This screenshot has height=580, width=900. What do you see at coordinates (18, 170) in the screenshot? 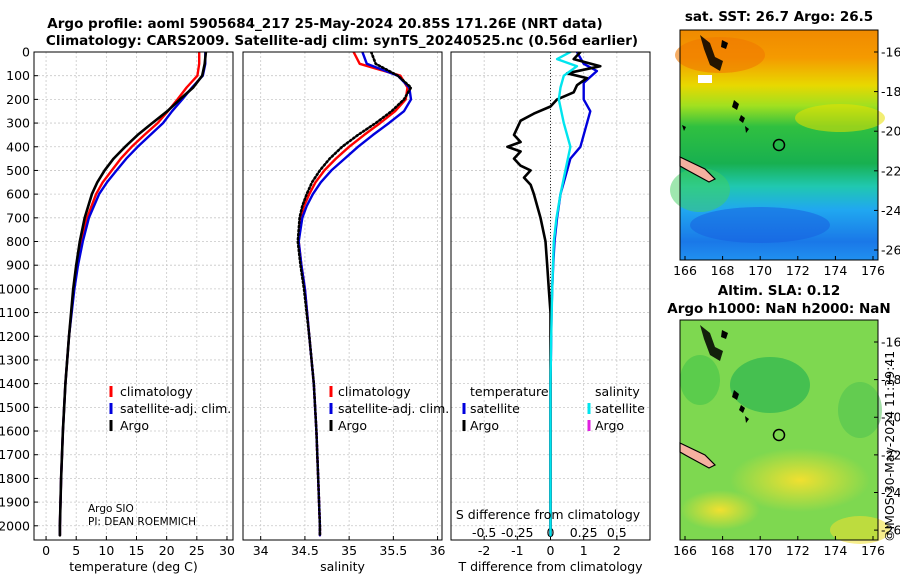
I see `y-tick-label: 500` at bounding box center [18, 170].